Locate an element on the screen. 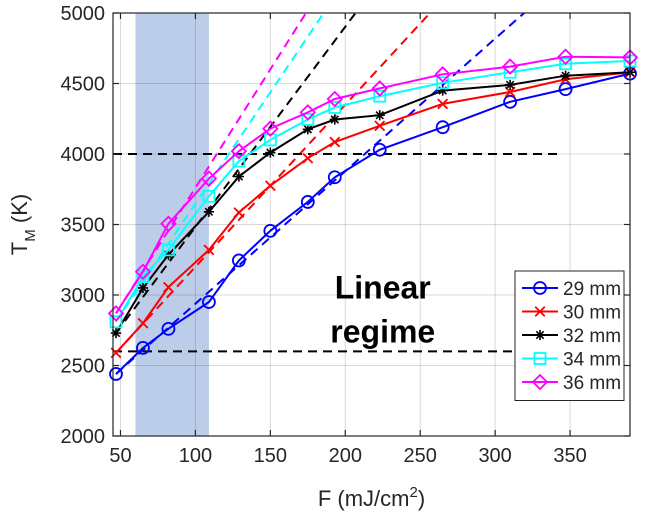 The height and width of the screenshot is (520, 657). x-tick-label: 350 is located at coordinates (569, 456).